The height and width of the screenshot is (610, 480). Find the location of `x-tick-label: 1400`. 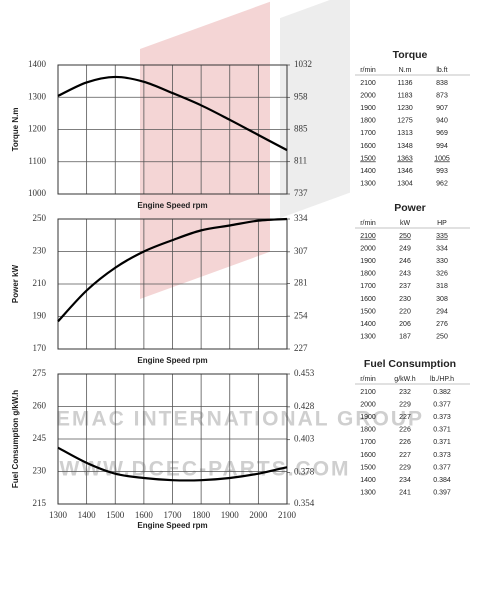

x-tick-label: 1400 is located at coordinates (87, 515).